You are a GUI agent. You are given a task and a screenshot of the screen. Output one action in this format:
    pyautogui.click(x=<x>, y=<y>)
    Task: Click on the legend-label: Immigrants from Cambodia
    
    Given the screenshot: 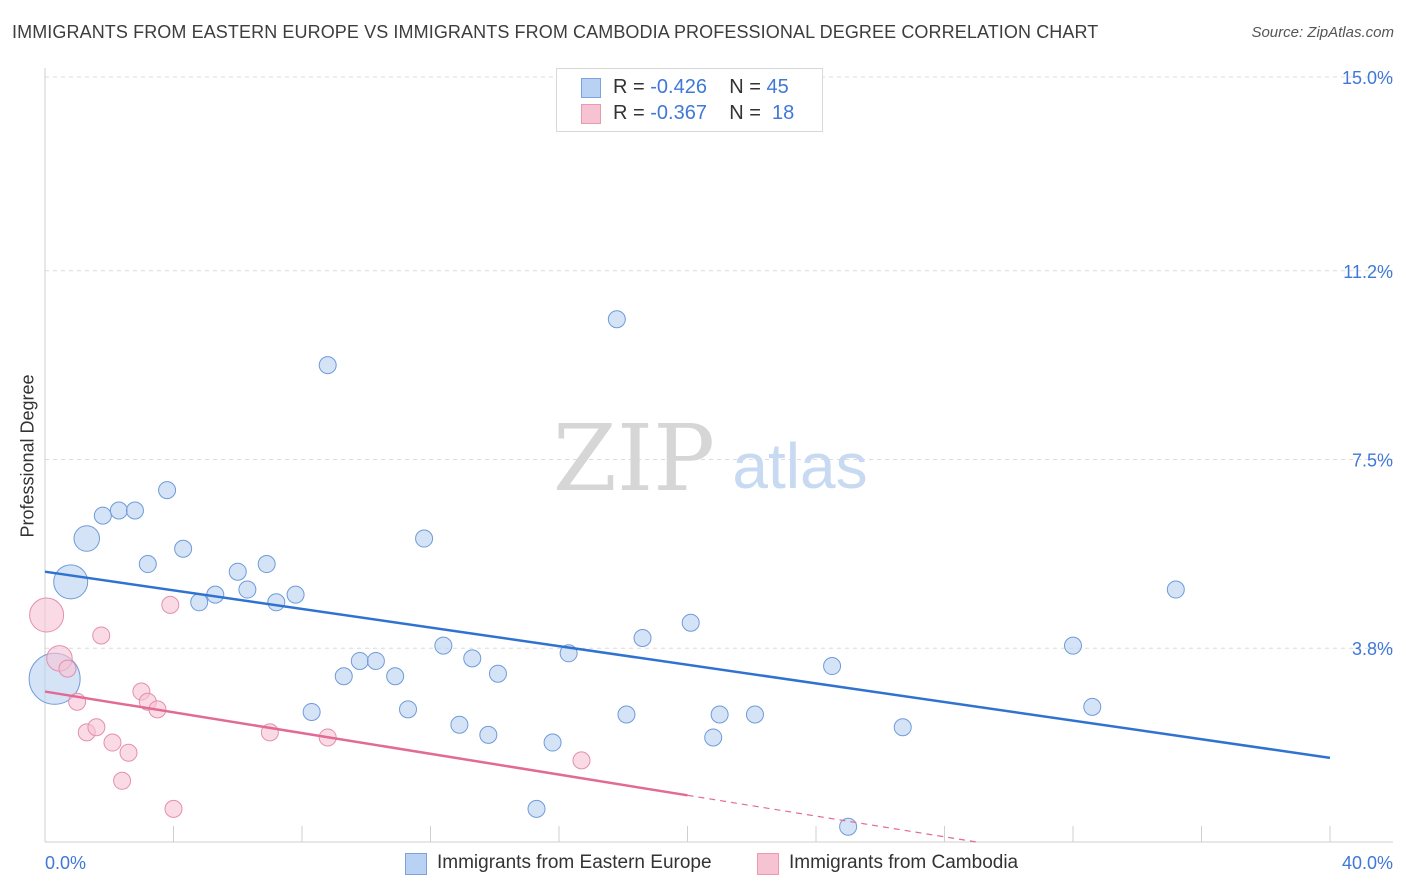 What is the action you would take?
    pyautogui.click(x=904, y=862)
    